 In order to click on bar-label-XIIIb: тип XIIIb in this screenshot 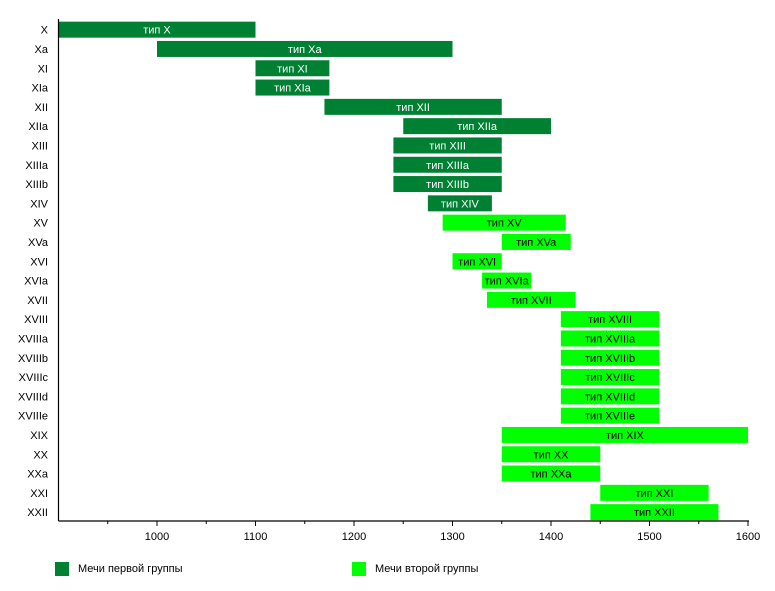, I will do `click(447, 185)`.